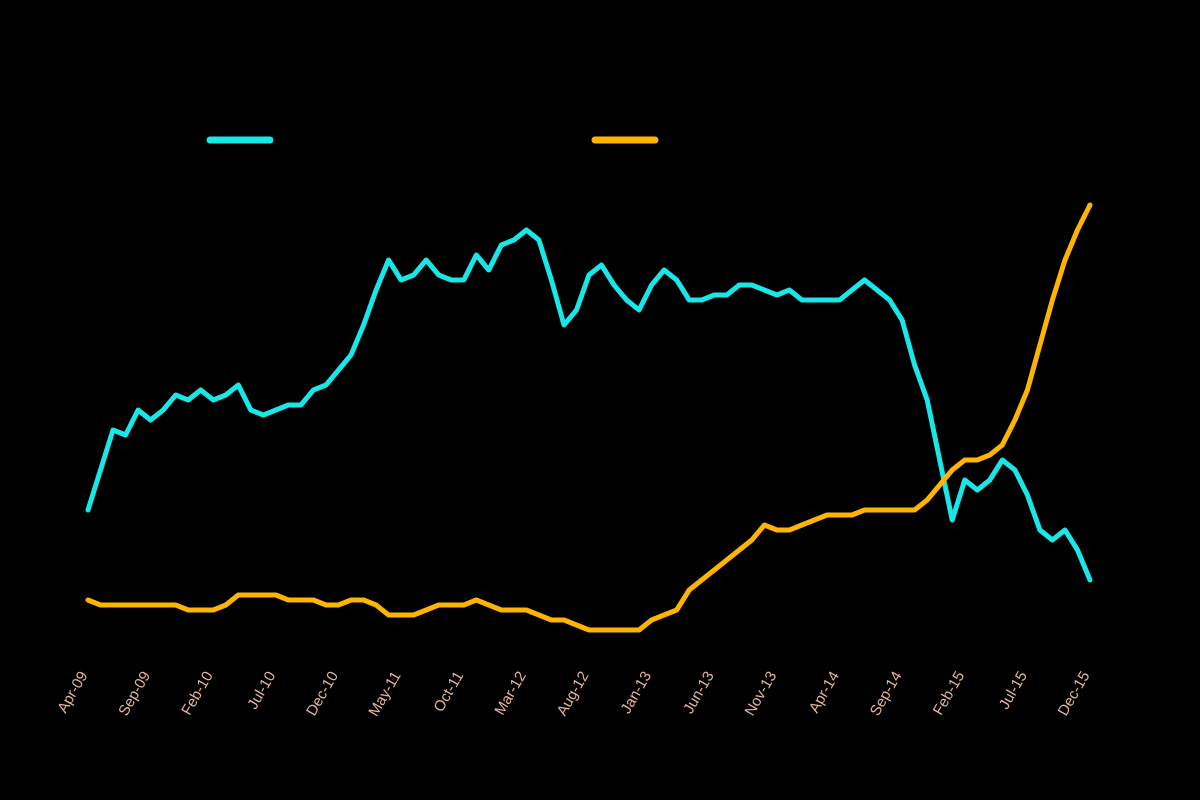 Image resolution: width=1200 pixels, height=800 pixels. What do you see at coordinates (72, 692) in the screenshot?
I see `x-tick-label: Apr-09` at bounding box center [72, 692].